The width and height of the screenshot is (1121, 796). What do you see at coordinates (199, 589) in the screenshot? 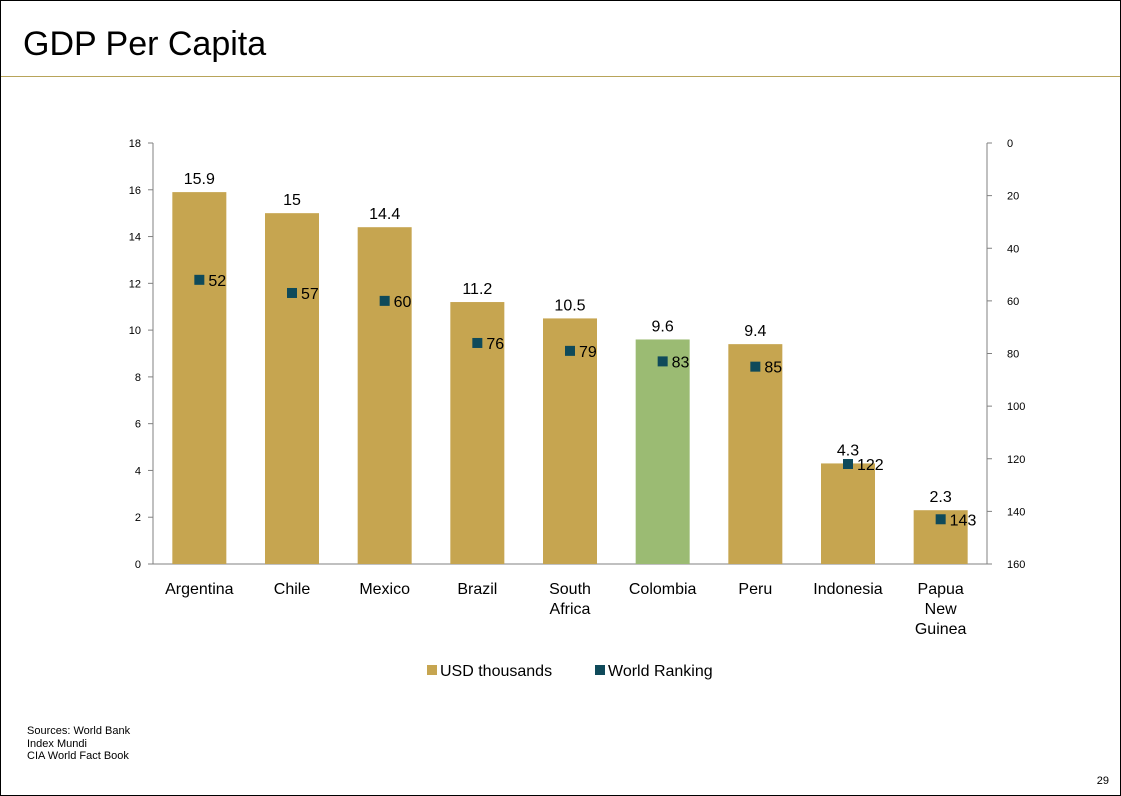
I see `x-category-label: Argentina` at bounding box center [199, 589].